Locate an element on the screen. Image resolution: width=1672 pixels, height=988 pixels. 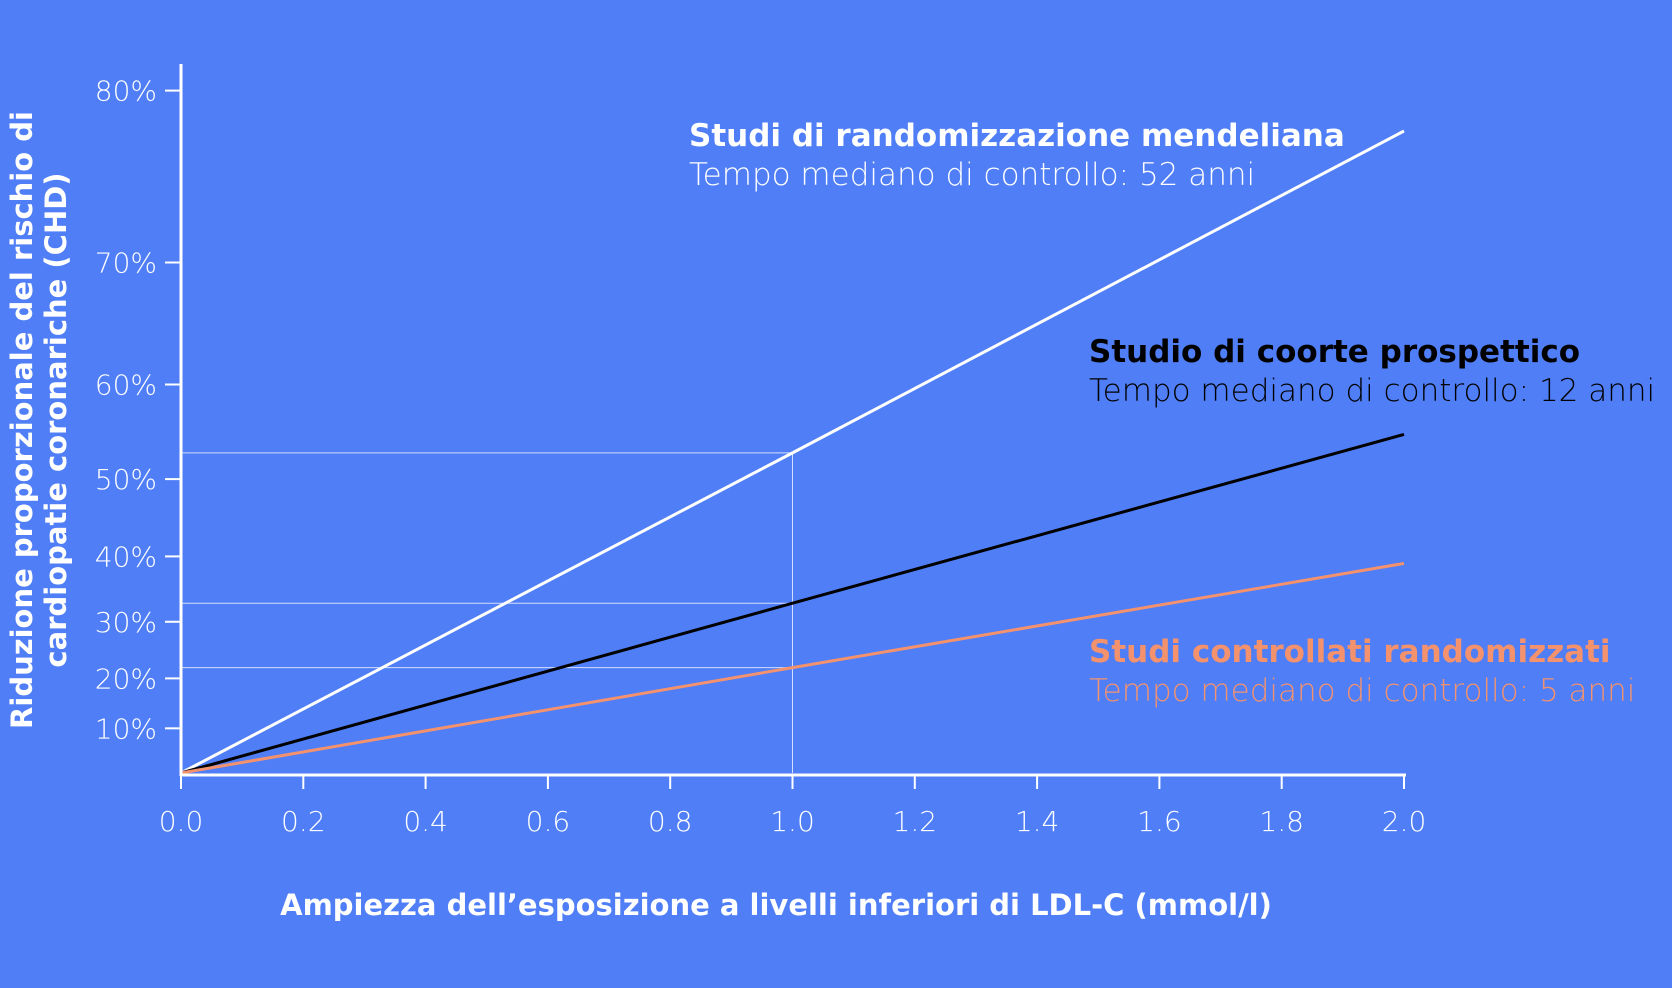
y-tick-label: 70% is located at coordinates (126, 263).